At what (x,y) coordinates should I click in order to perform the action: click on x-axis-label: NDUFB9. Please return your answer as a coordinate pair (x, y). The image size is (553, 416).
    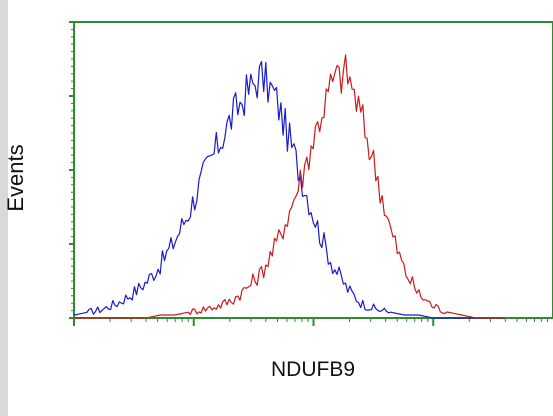
    Looking at the image, I should click on (313, 369).